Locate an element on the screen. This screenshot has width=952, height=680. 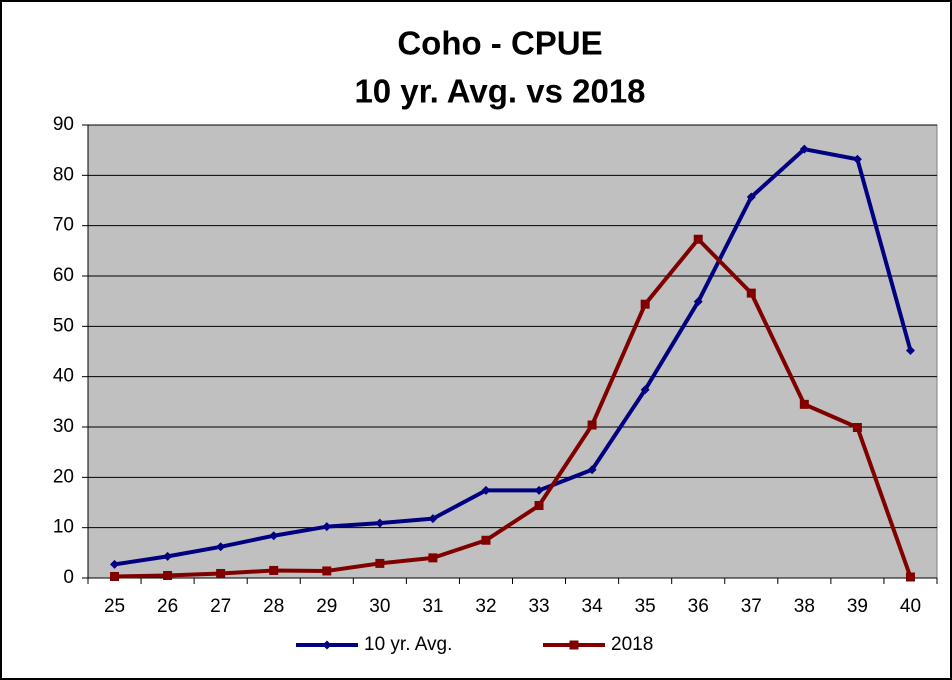
x-tick-label: 35 is located at coordinates (645, 606).